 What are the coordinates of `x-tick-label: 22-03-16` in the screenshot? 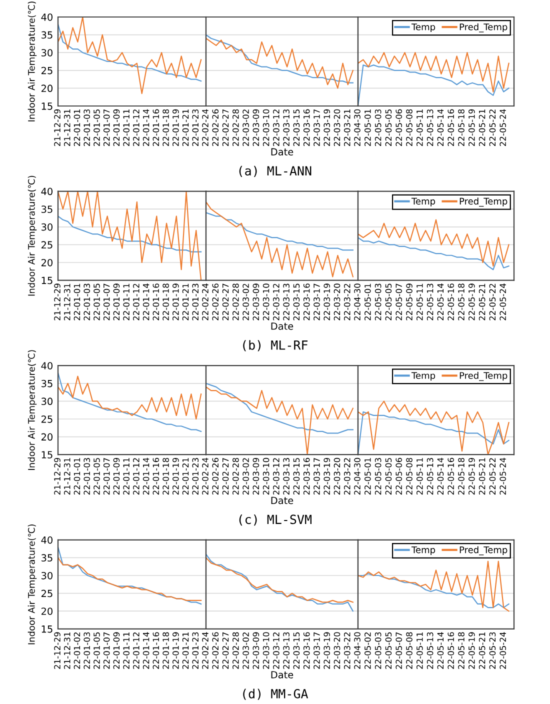 It's located at (306, 127).